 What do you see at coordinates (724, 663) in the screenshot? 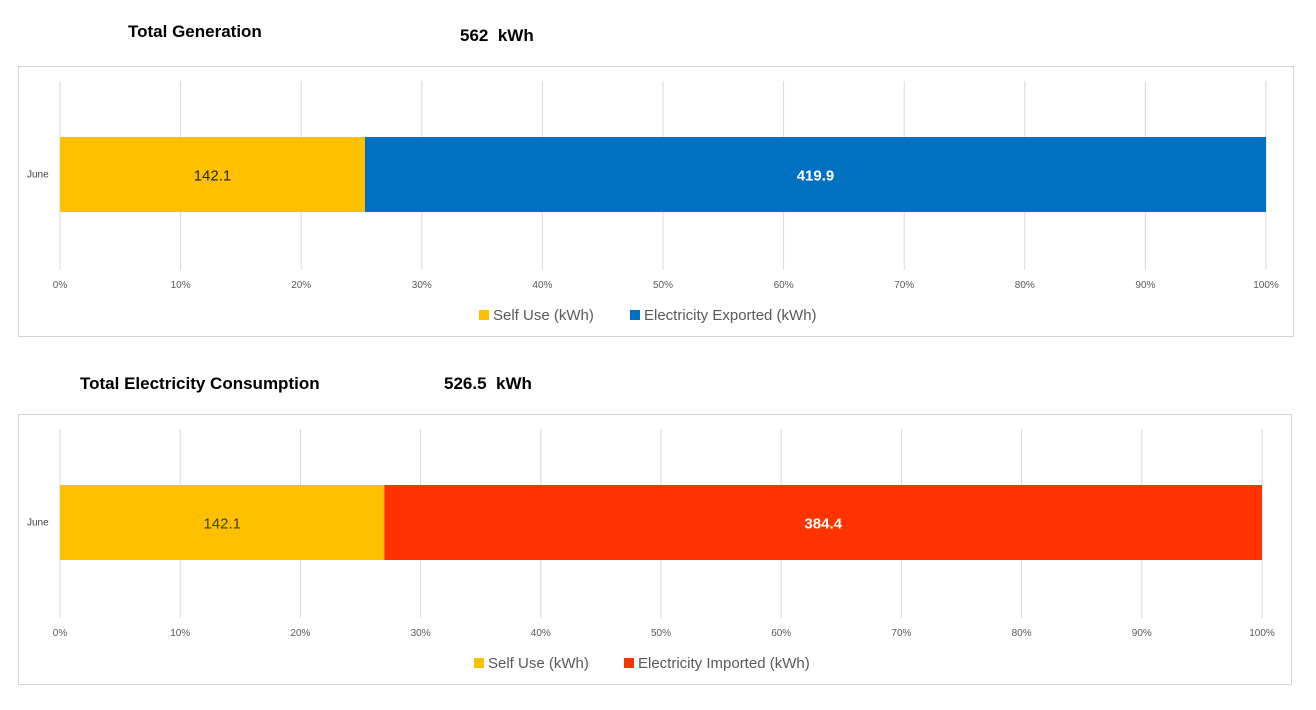
I see `legend-label: Electricity Imported (kWh)` at bounding box center [724, 663].